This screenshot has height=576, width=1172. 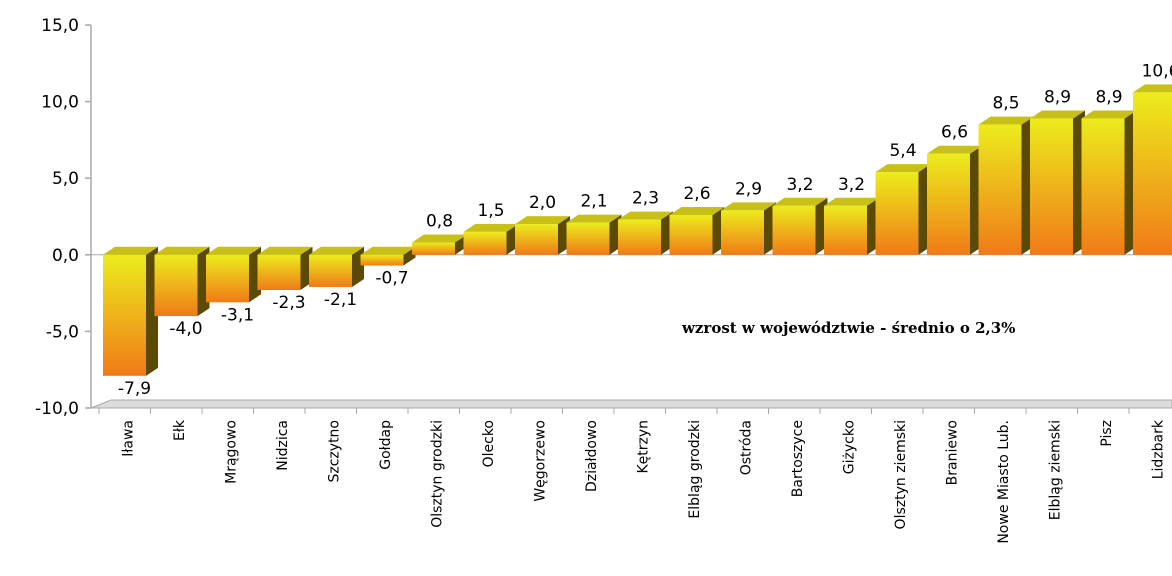 I want to click on bar-value-label: 1,5, so click(x=490, y=211).